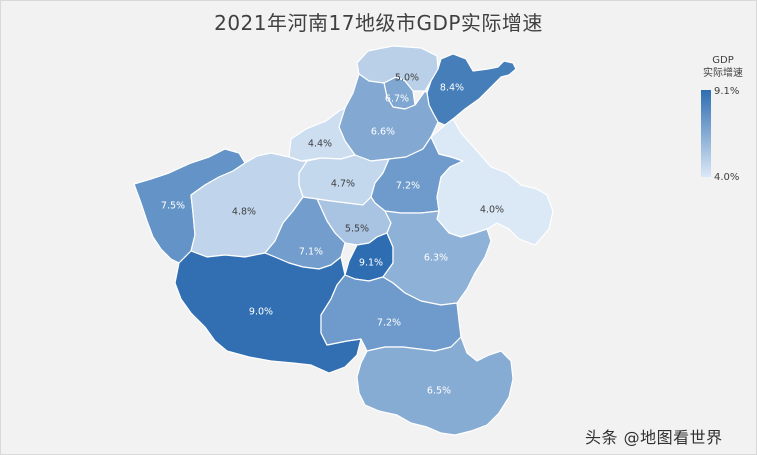 Image resolution: width=757 pixels, height=455 pixels. What do you see at coordinates (244, 212) in the screenshot?
I see `region-label-luoyang: 4.8%` at bounding box center [244, 212].